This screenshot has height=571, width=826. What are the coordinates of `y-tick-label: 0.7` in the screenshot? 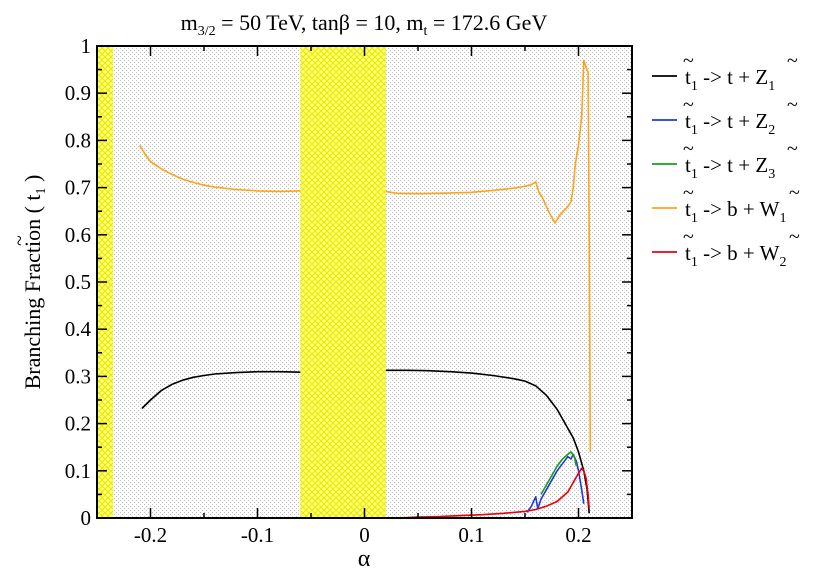 It's located at (78, 188).